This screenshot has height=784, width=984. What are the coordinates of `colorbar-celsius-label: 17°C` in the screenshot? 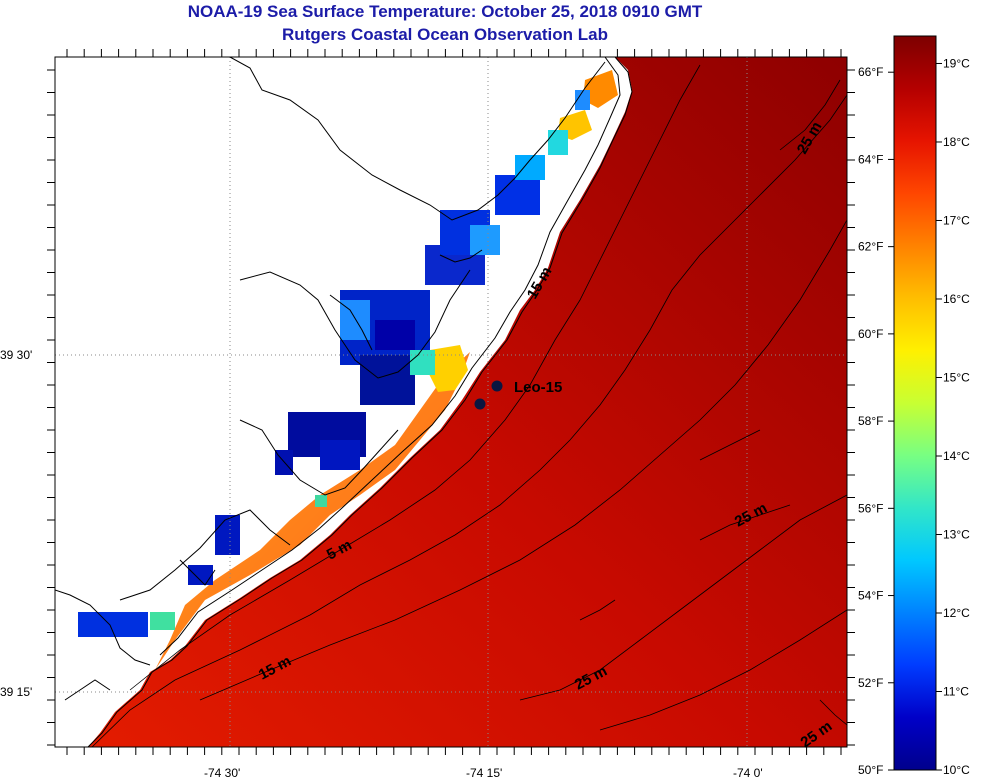 It's located at (956, 220).